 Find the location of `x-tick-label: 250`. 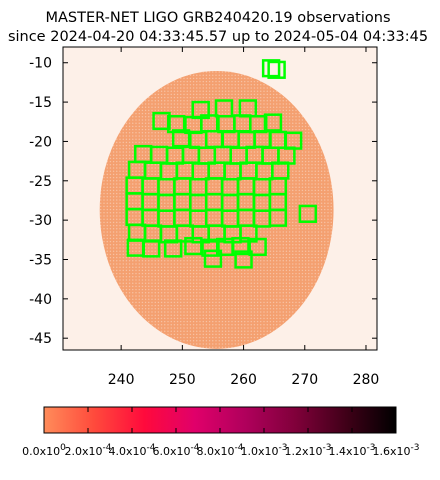

x-tick-label: 250 is located at coordinates (182, 380).